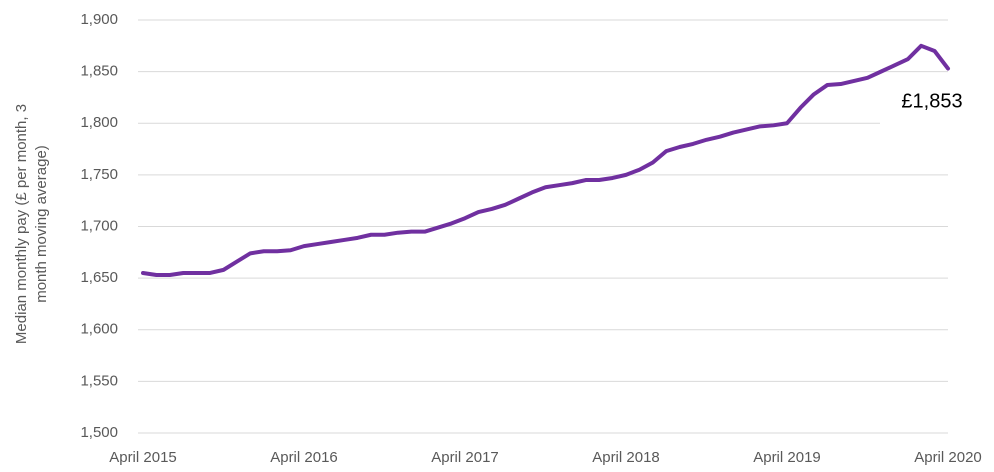 Image resolution: width=994 pixels, height=472 pixels. What do you see at coordinates (304, 457) in the screenshot?
I see `x-tick-label: April 2016` at bounding box center [304, 457].